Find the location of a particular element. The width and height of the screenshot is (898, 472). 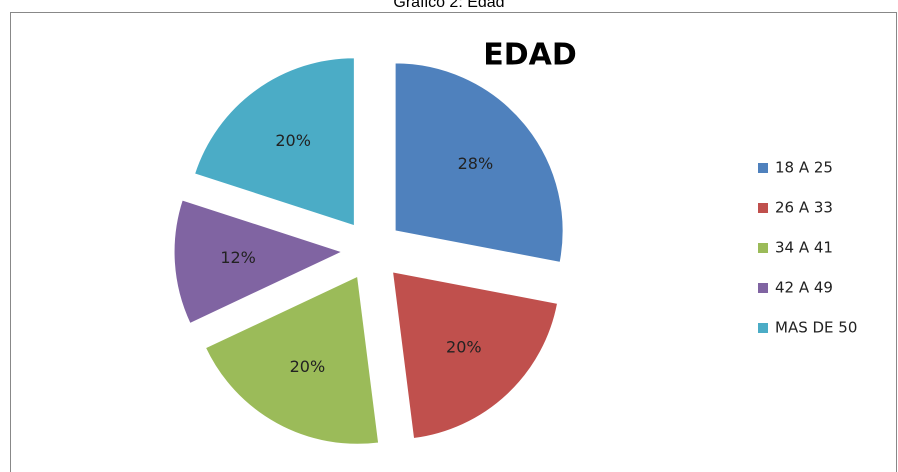

legend-label: 34 A 41 is located at coordinates (804, 248).